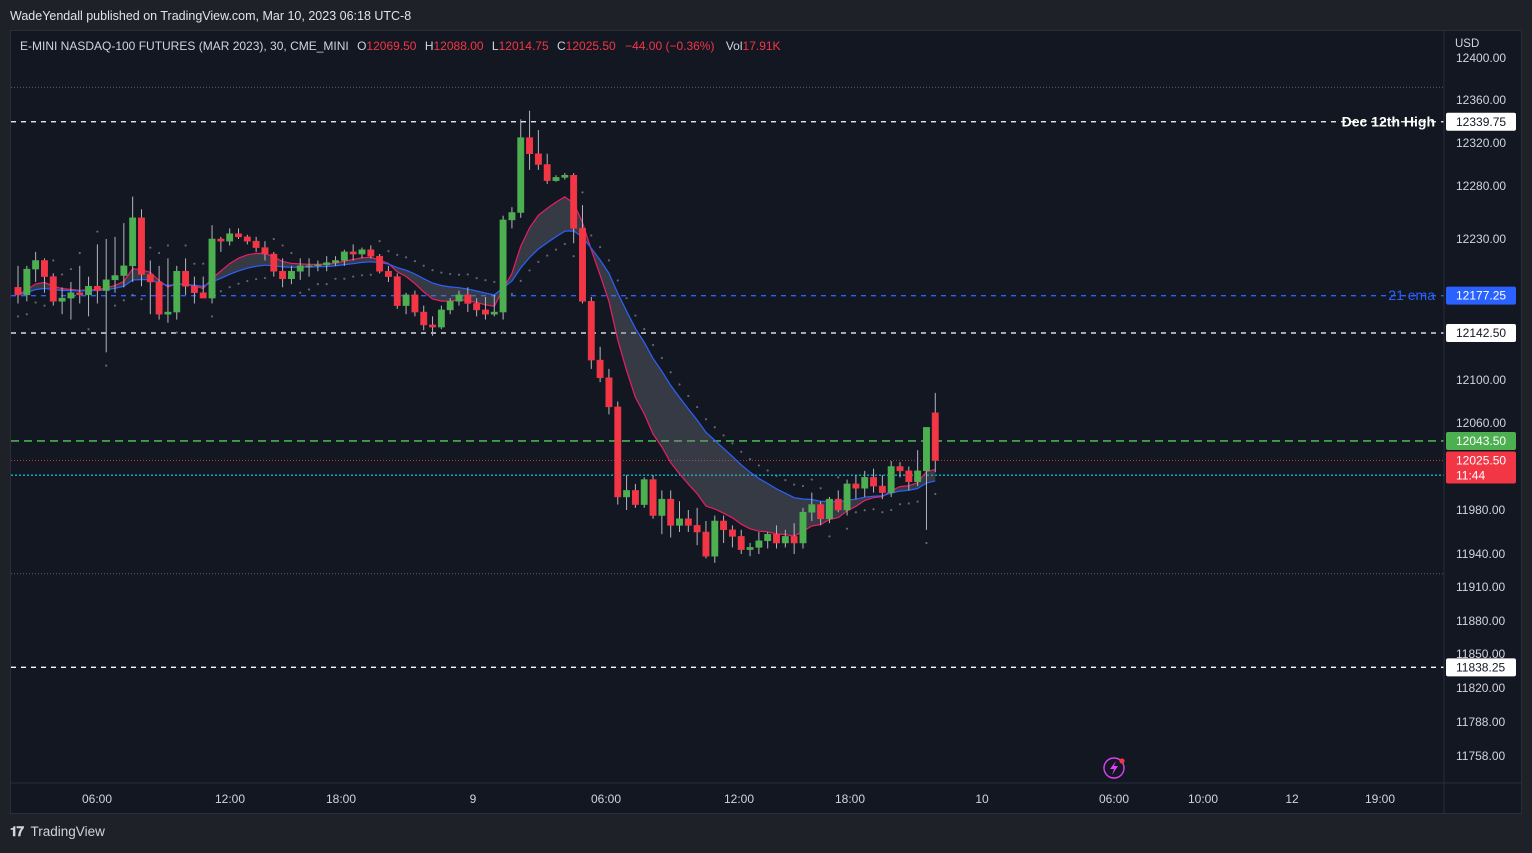 The image size is (1532, 853). I want to click on currency-label: USD, so click(1467, 44).